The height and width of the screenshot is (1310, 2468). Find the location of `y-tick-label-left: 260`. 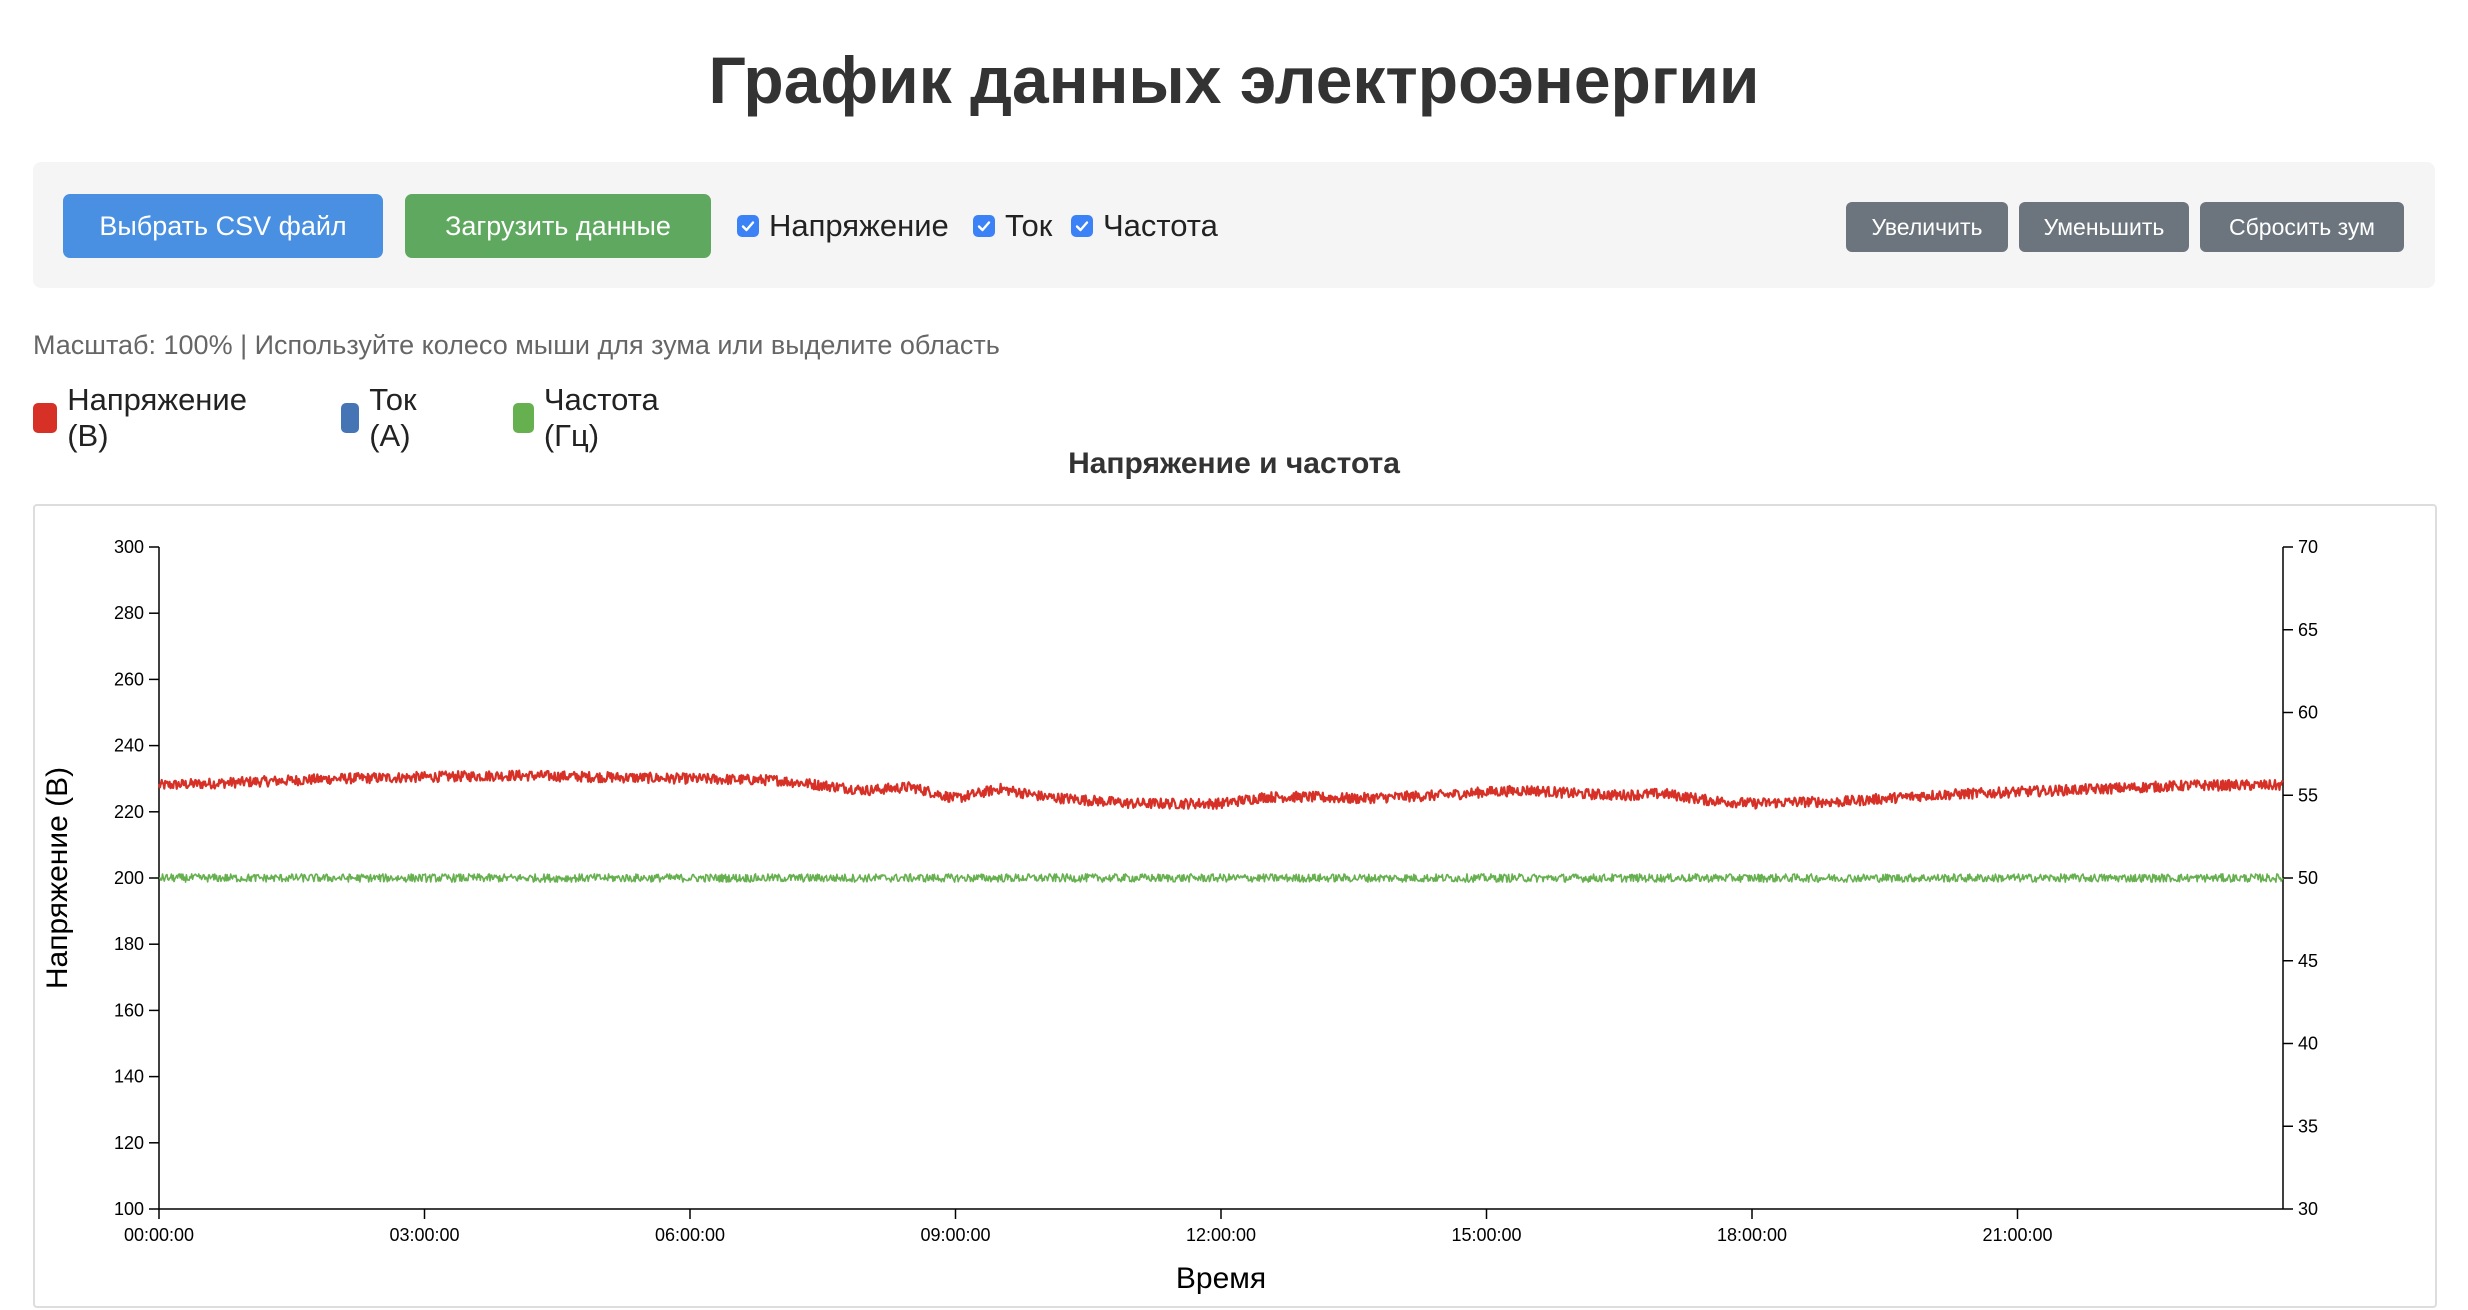

y-tick-label-left: 260 is located at coordinates (129, 679).